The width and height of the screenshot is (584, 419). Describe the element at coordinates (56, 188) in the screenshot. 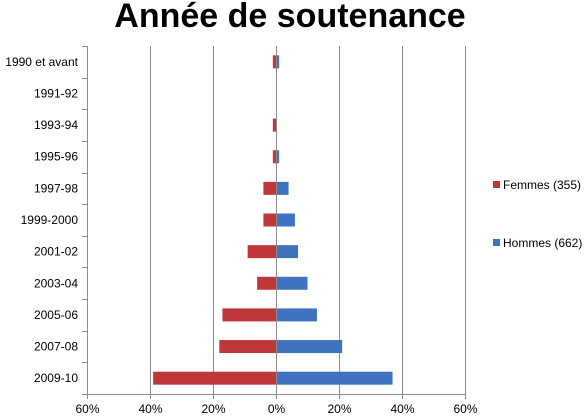

I see `y-tick-label: 1997-98` at that location.